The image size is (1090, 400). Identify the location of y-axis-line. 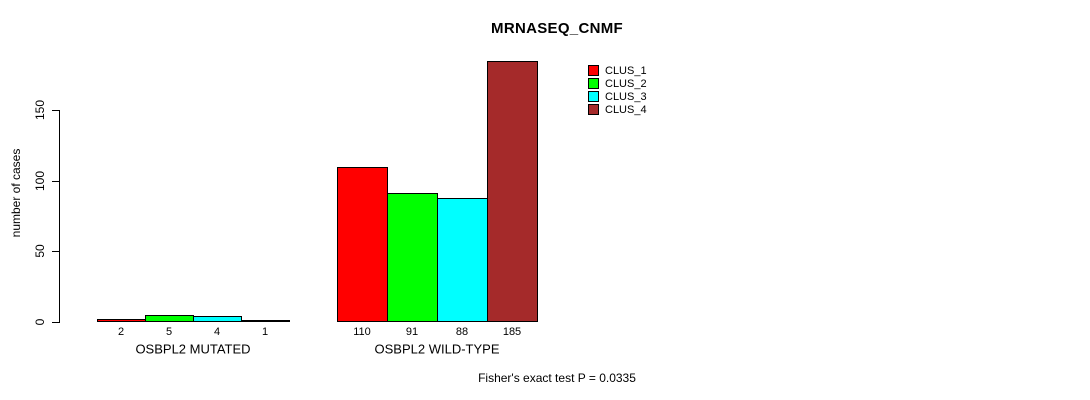
(59, 216).